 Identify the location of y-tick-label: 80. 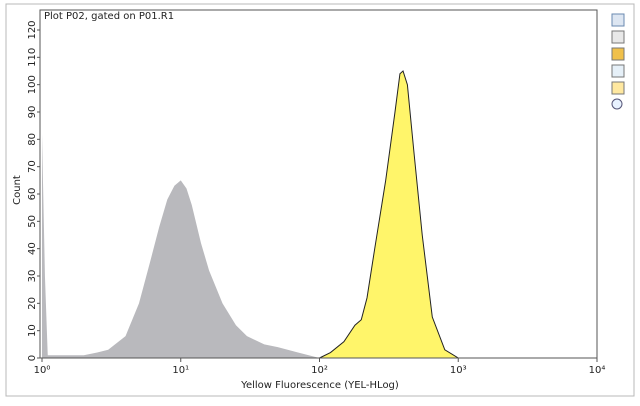
(32, 139).